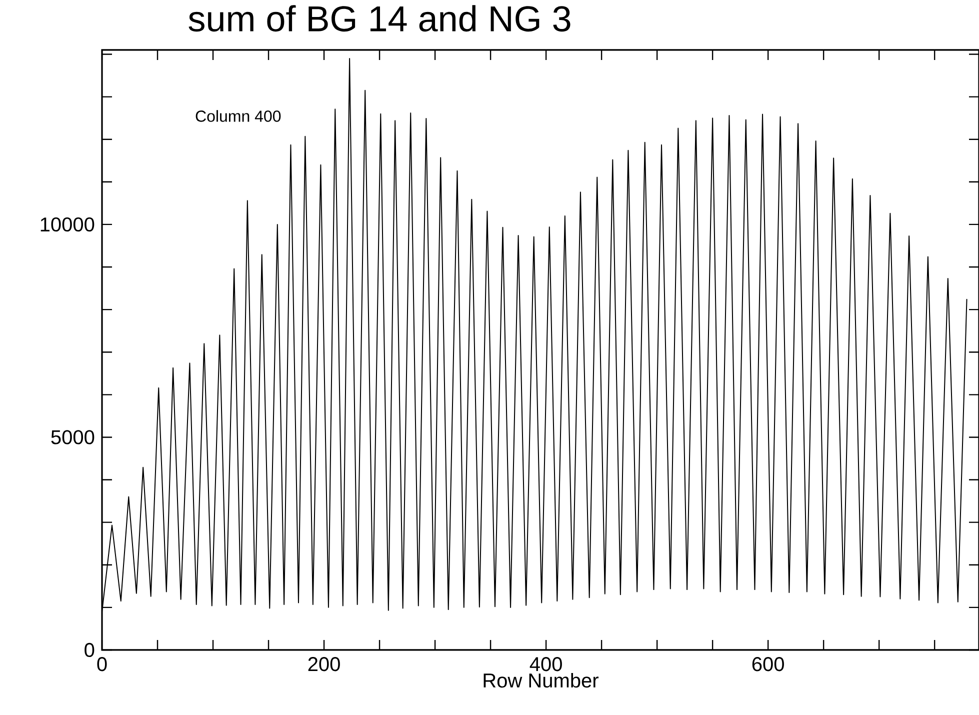 This screenshot has width=979, height=715. What do you see at coordinates (546, 664) in the screenshot?
I see `x-tick-label: 400` at bounding box center [546, 664].